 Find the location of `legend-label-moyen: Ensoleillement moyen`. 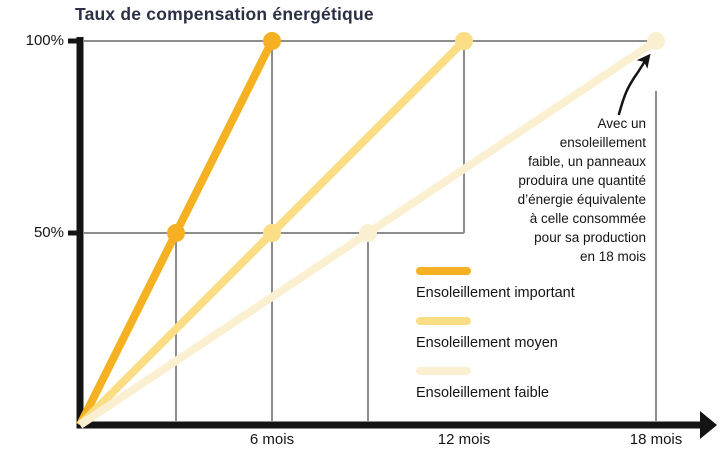

legend-label-moyen: Ensoleillement moyen is located at coordinates (487, 343).